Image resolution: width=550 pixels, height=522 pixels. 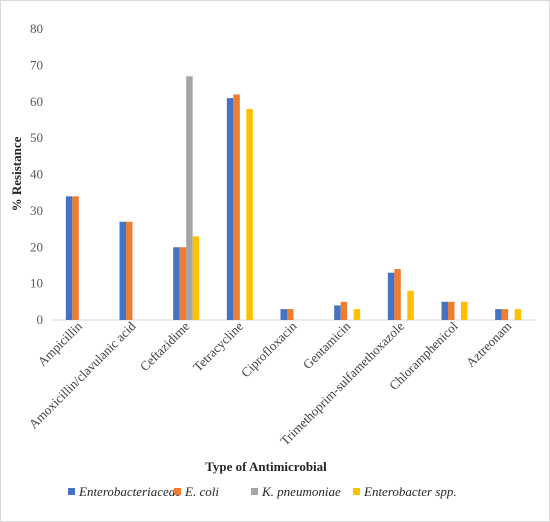 I want to click on x-category-label: Ceftazidime, so click(x=165, y=346).